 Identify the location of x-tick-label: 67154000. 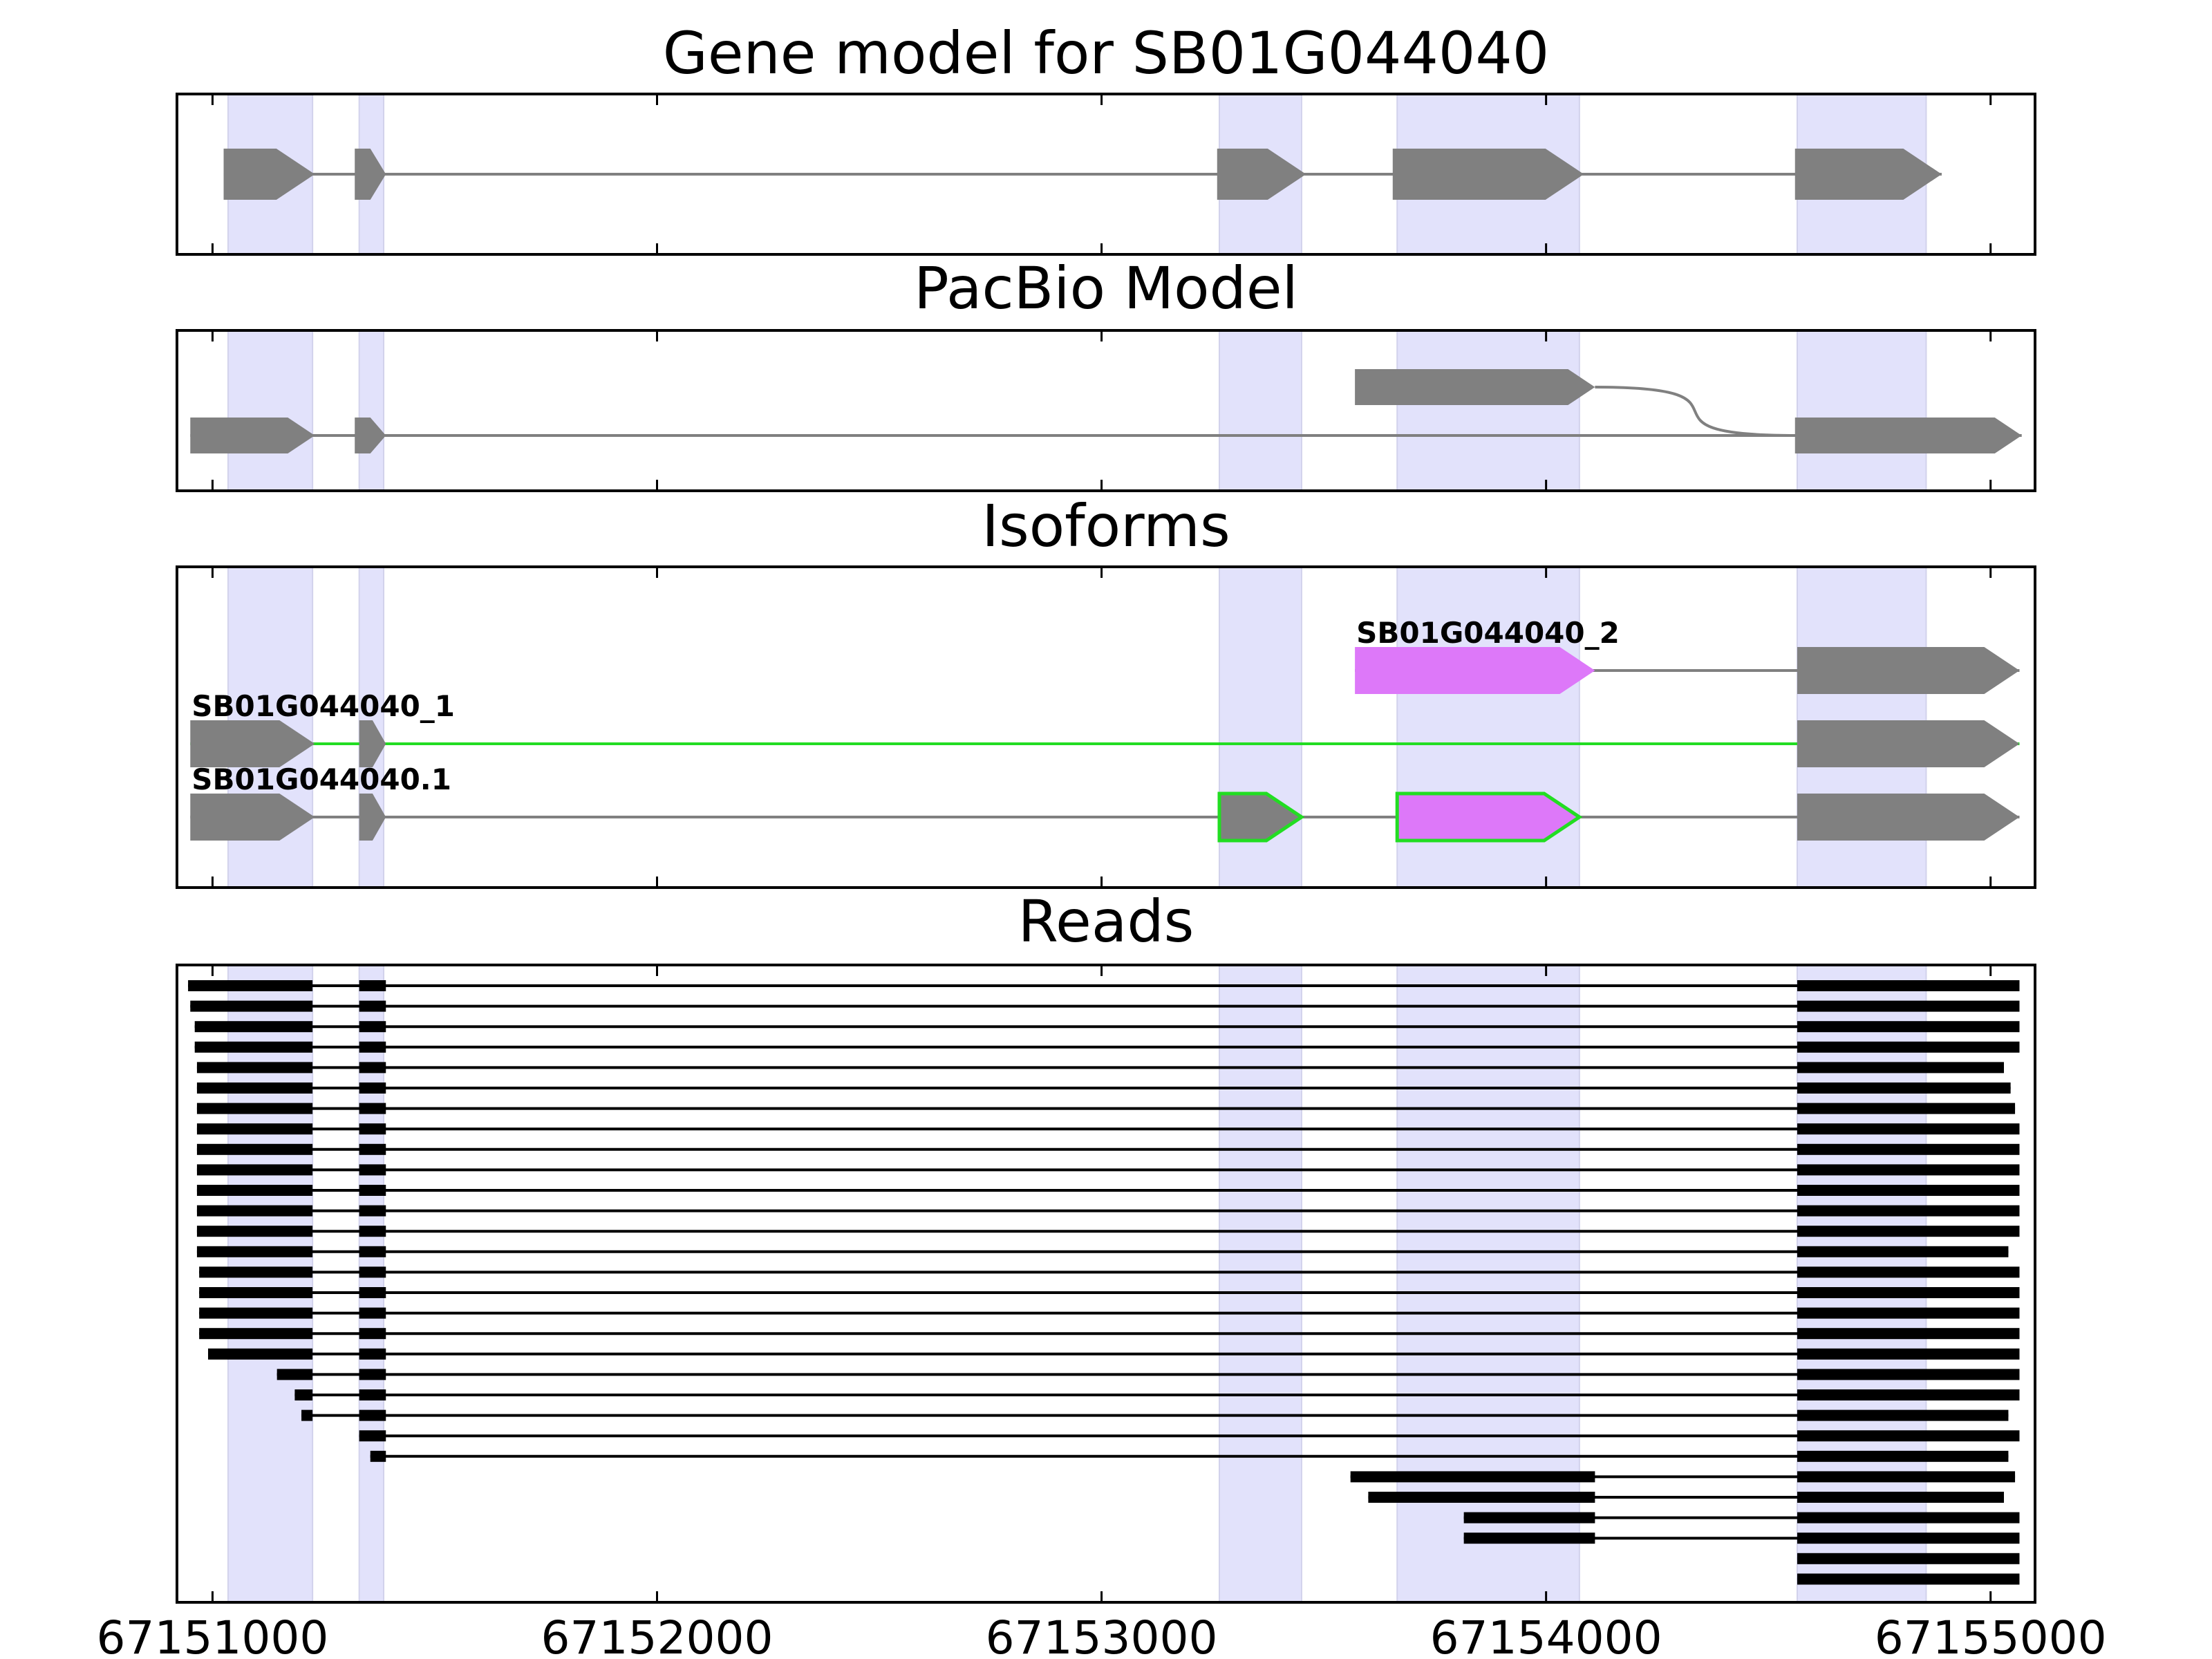
(1546, 1635).